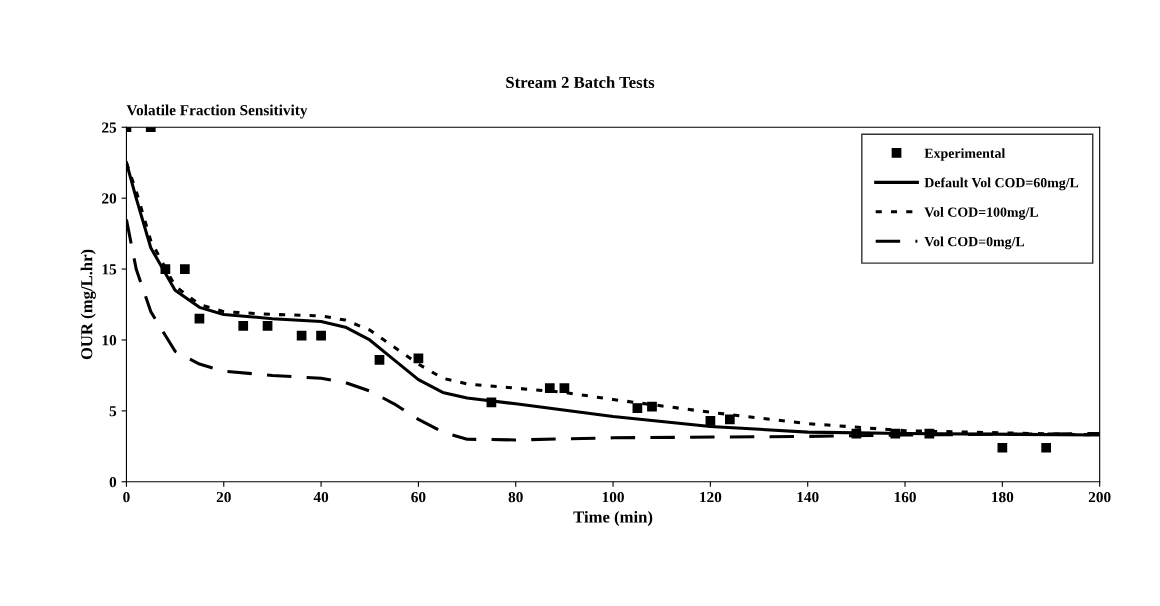  I want to click on y-tick-label: 0, so click(113, 482).